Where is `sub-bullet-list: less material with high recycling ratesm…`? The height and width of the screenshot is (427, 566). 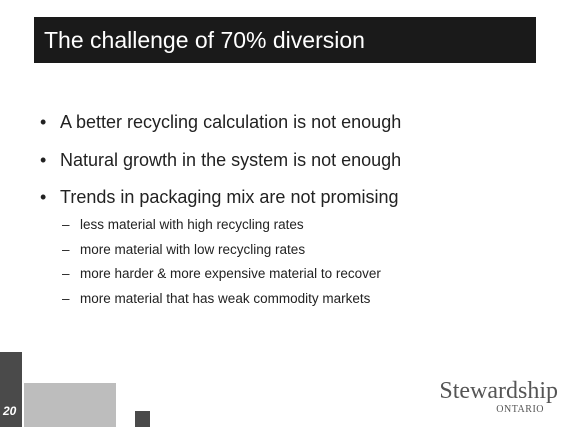
sub-bullet-list: less material with high recycling ratesm… is located at coordinates (221, 263).